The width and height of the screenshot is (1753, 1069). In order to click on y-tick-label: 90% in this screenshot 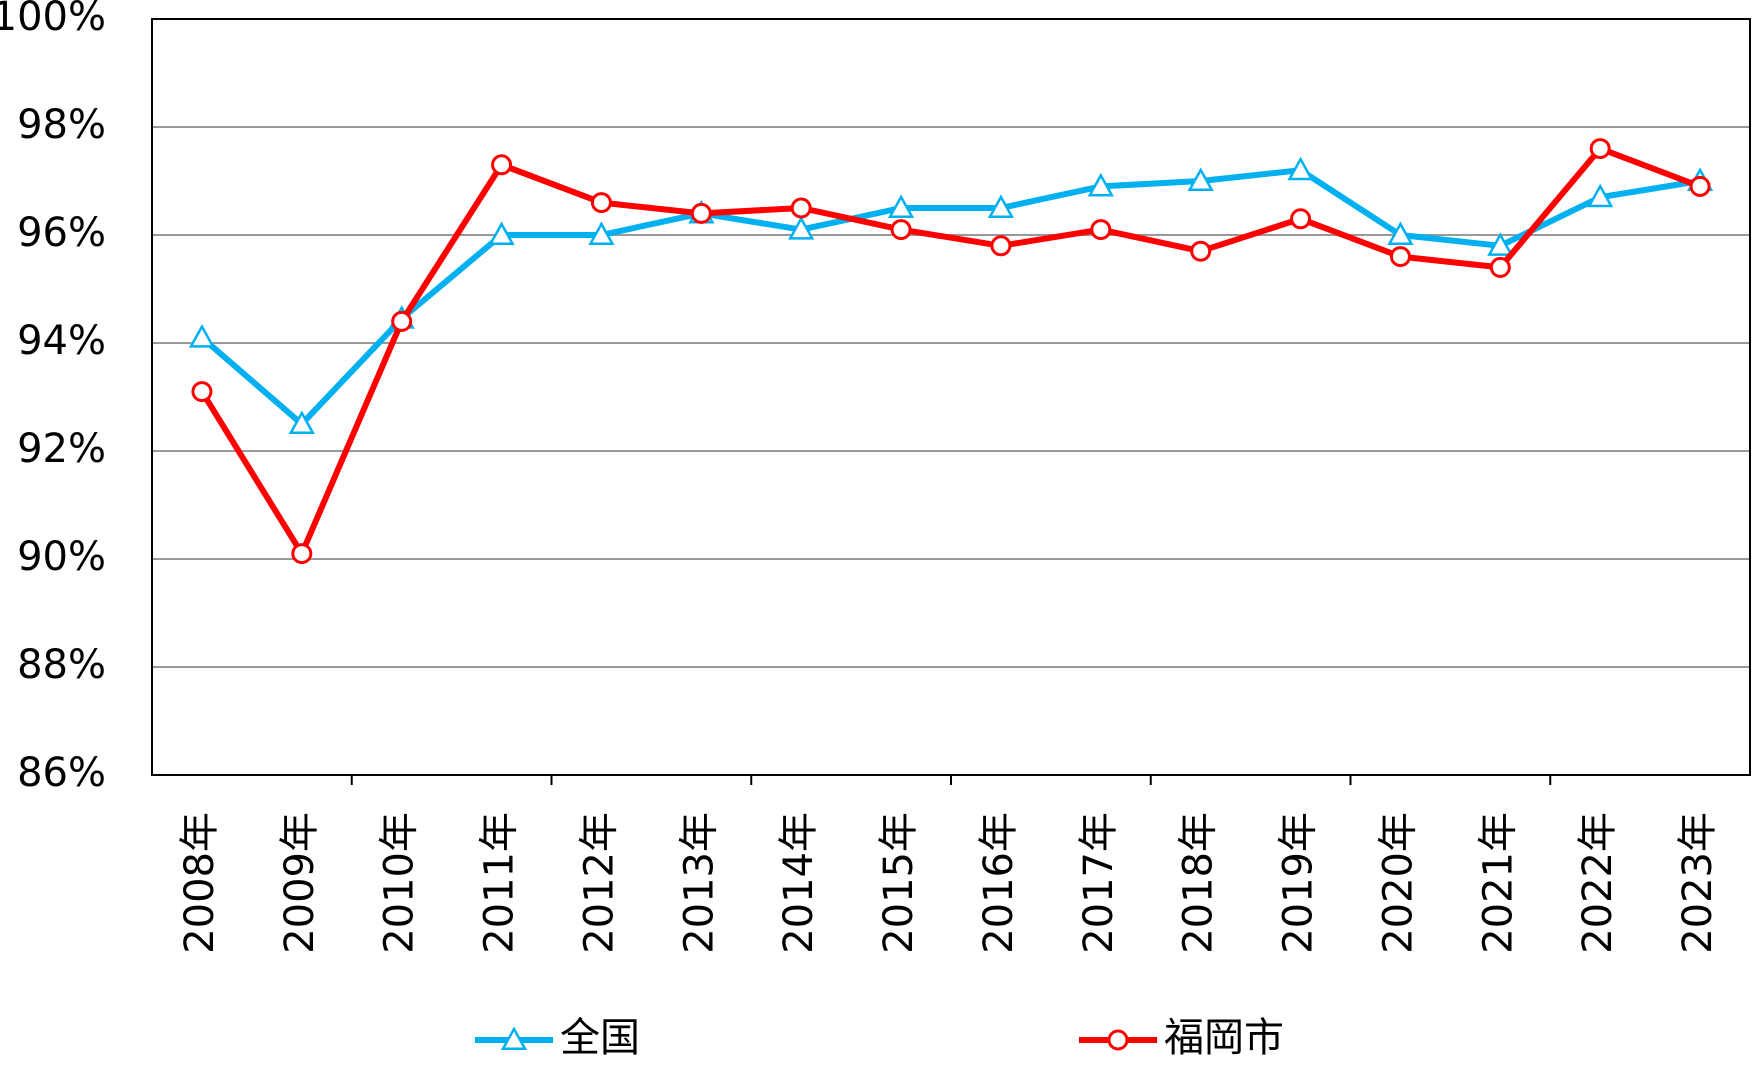, I will do `click(61, 557)`.